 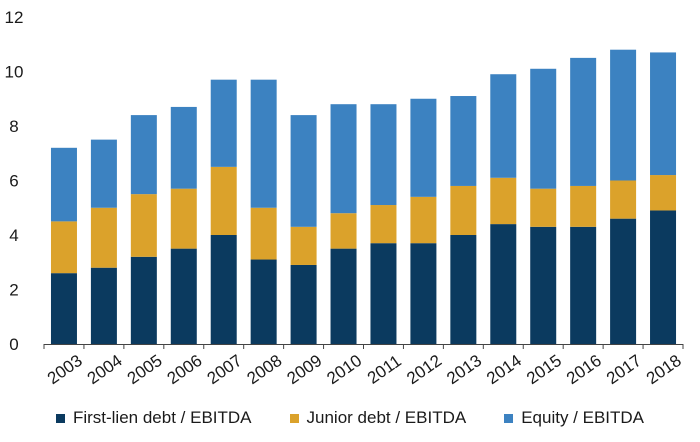 What do you see at coordinates (14, 72) in the screenshot?
I see `y-tick-label: 10` at bounding box center [14, 72].